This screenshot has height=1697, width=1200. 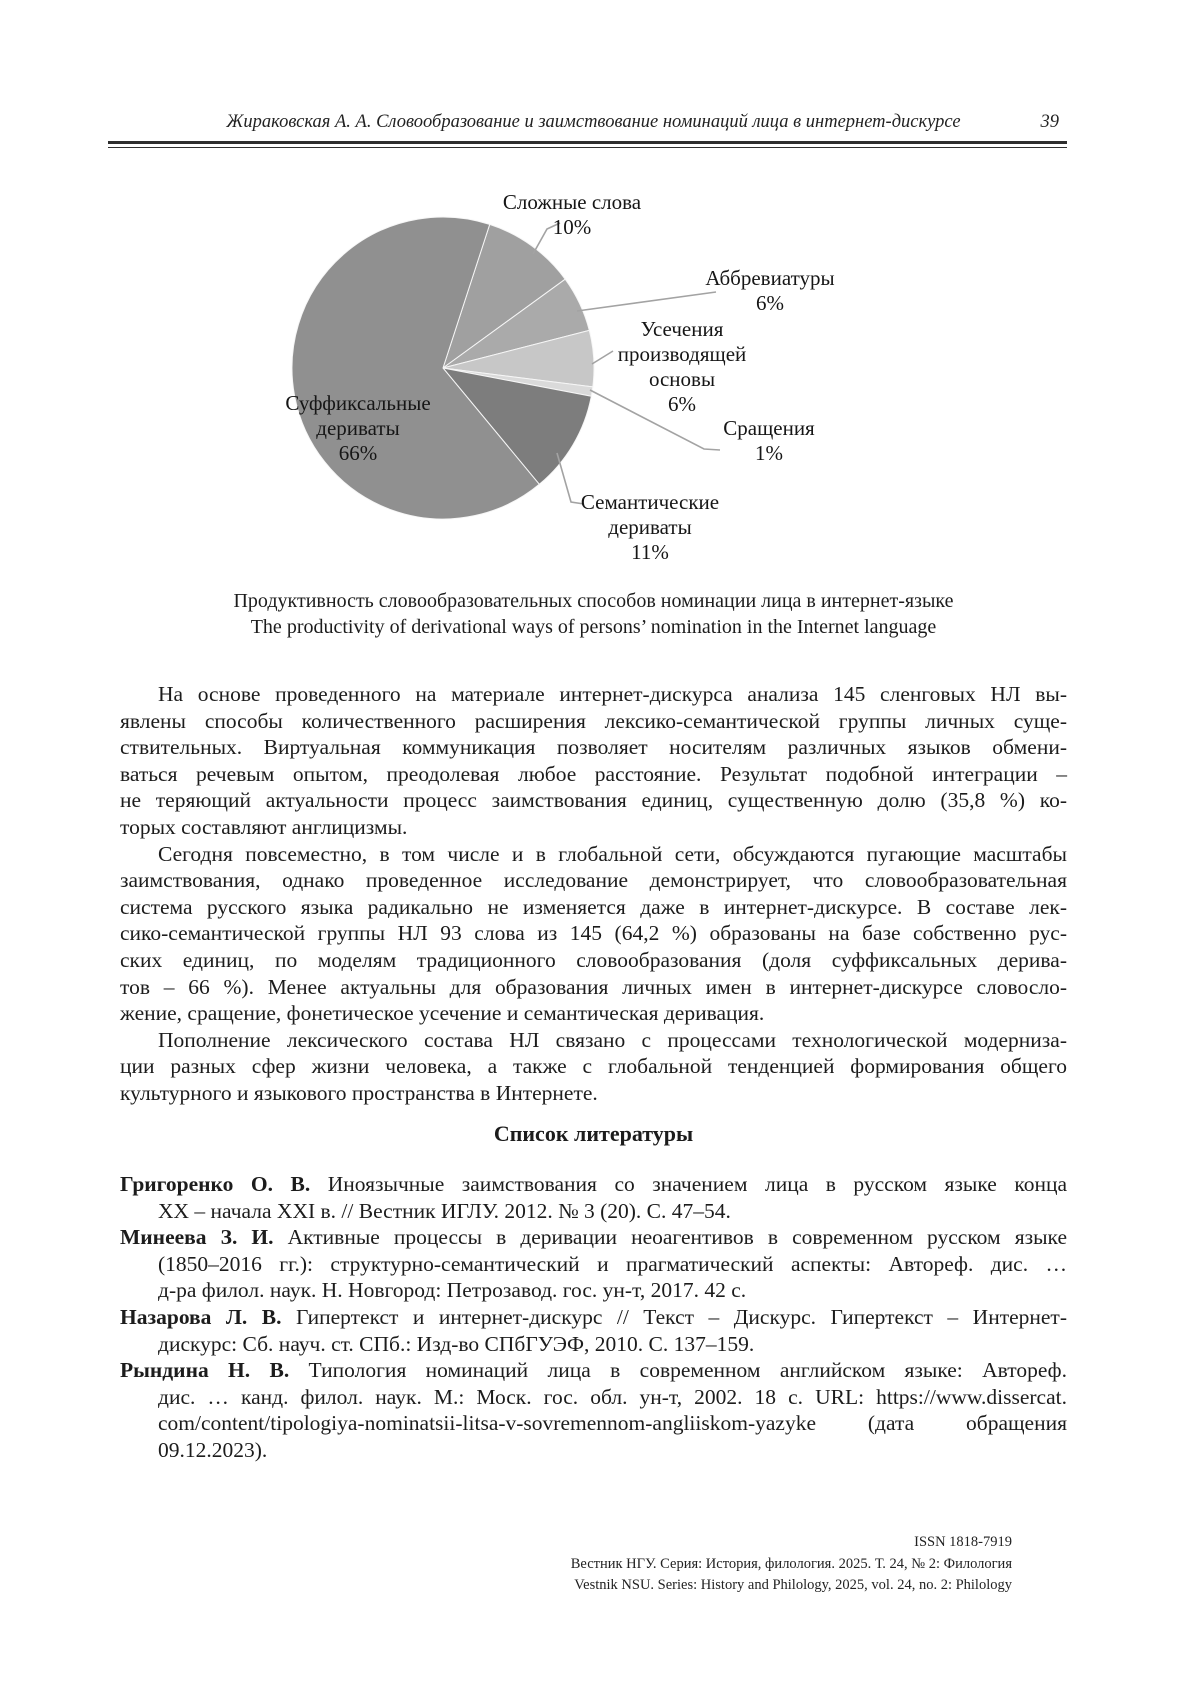 What do you see at coordinates (682, 379) in the screenshot?
I see `pie-label-line: основы` at bounding box center [682, 379].